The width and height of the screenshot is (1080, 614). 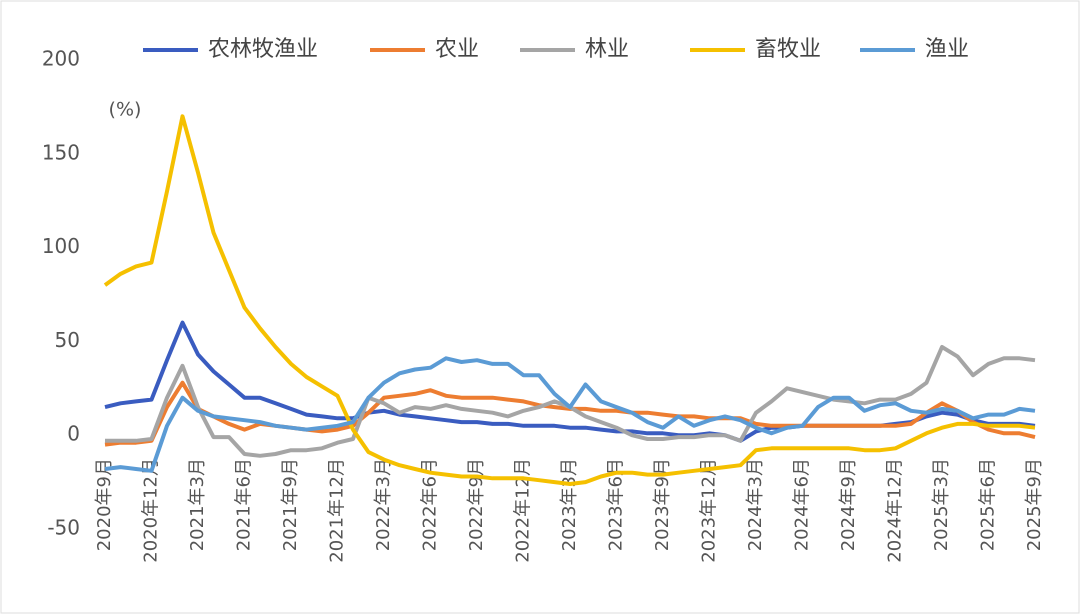 What do you see at coordinates (430, 504) in the screenshot?
I see `x-tick-label: 2022年6月` at bounding box center [430, 504].